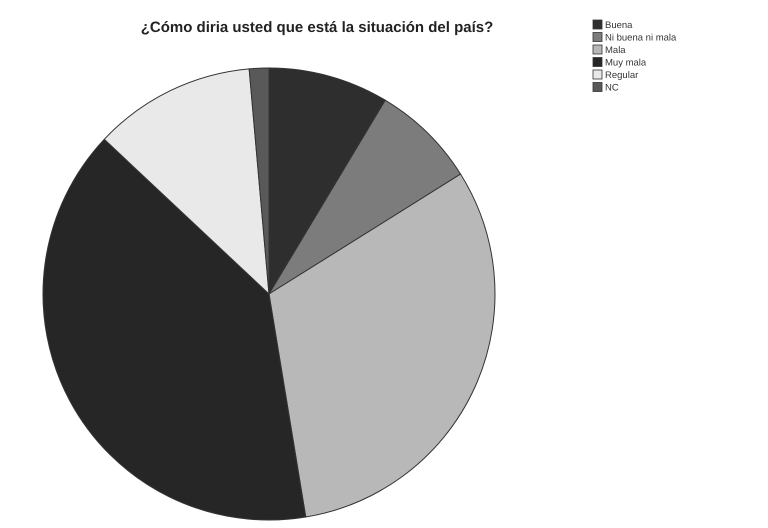 The image size is (768, 528). What do you see at coordinates (619, 25) in the screenshot?
I see `legend-label: Buena` at bounding box center [619, 25].